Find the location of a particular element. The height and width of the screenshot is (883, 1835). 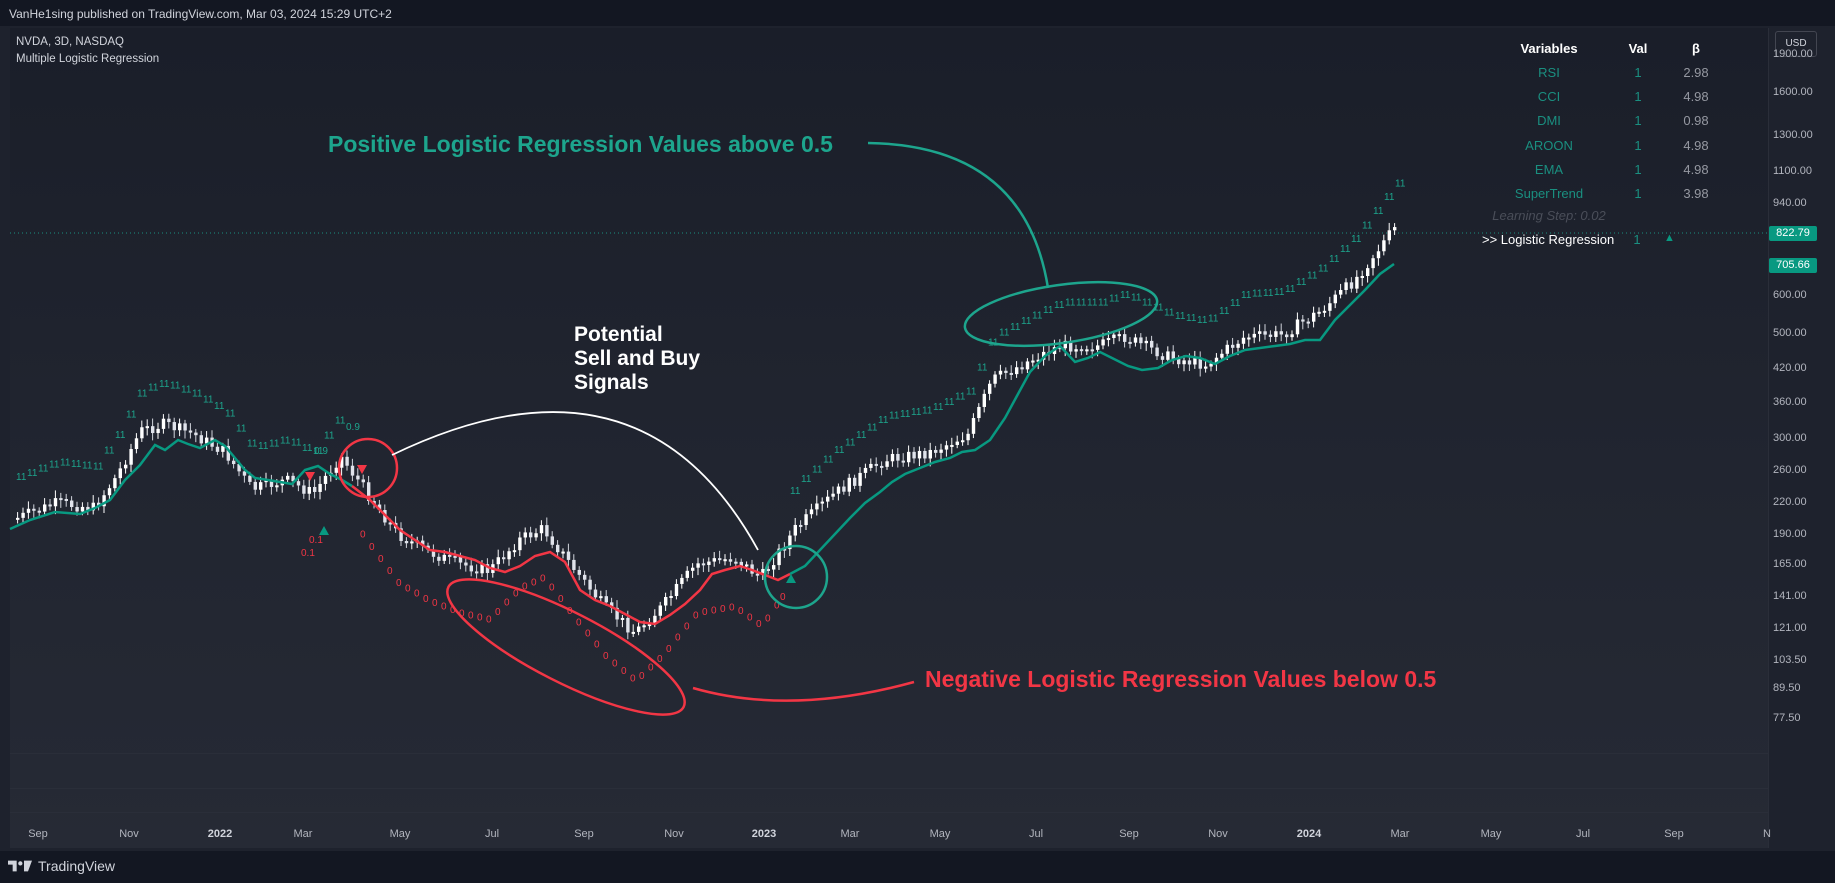

time-label: Jul is located at coordinates (1036, 834).